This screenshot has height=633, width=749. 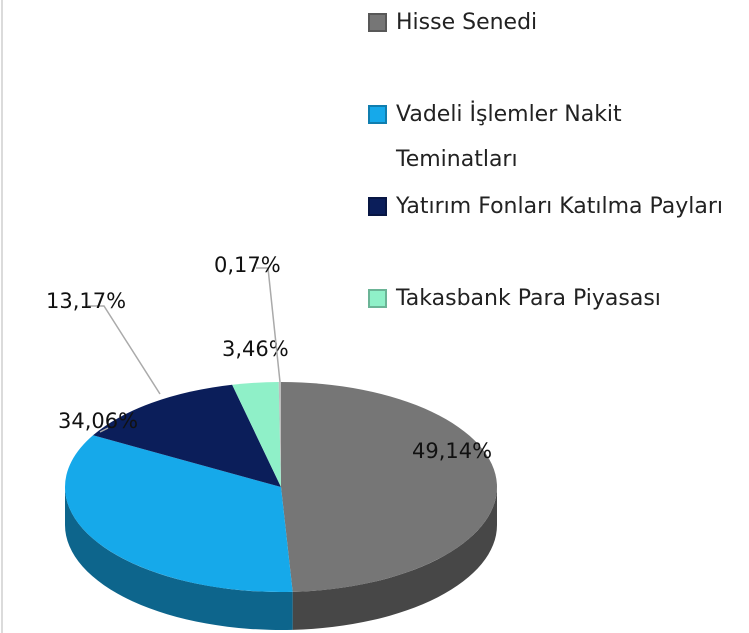 What do you see at coordinates (98, 421) in the screenshot?
I see `data-label: 34,06%` at bounding box center [98, 421].